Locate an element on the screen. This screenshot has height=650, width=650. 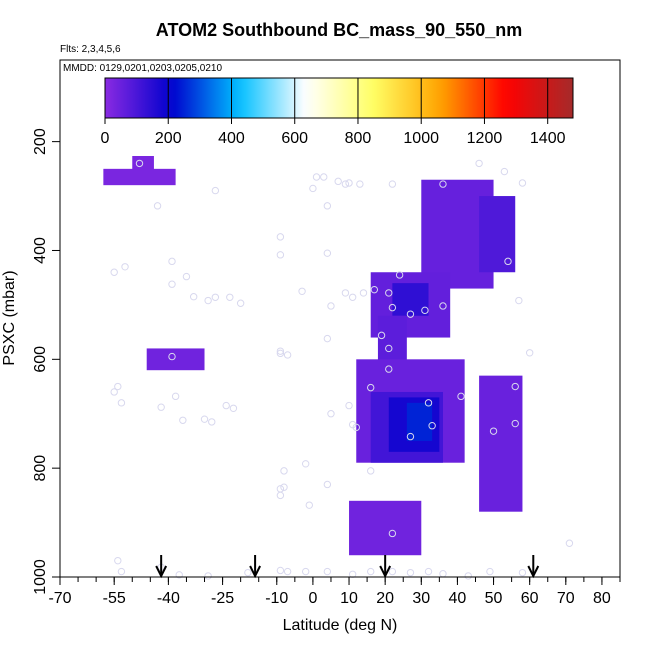
x-axis-title: Latitude (deg N) is located at coordinates (340, 625).